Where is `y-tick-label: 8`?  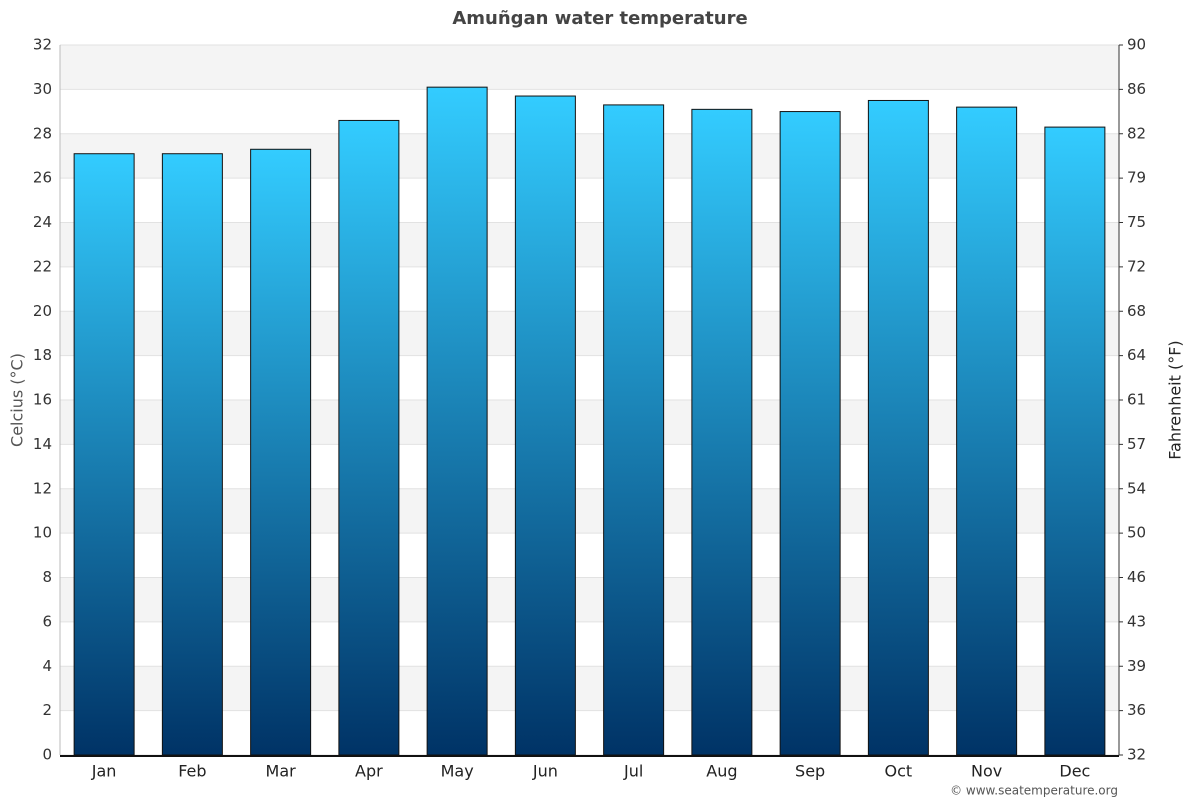
y-tick-label: 8 is located at coordinates (47, 577).